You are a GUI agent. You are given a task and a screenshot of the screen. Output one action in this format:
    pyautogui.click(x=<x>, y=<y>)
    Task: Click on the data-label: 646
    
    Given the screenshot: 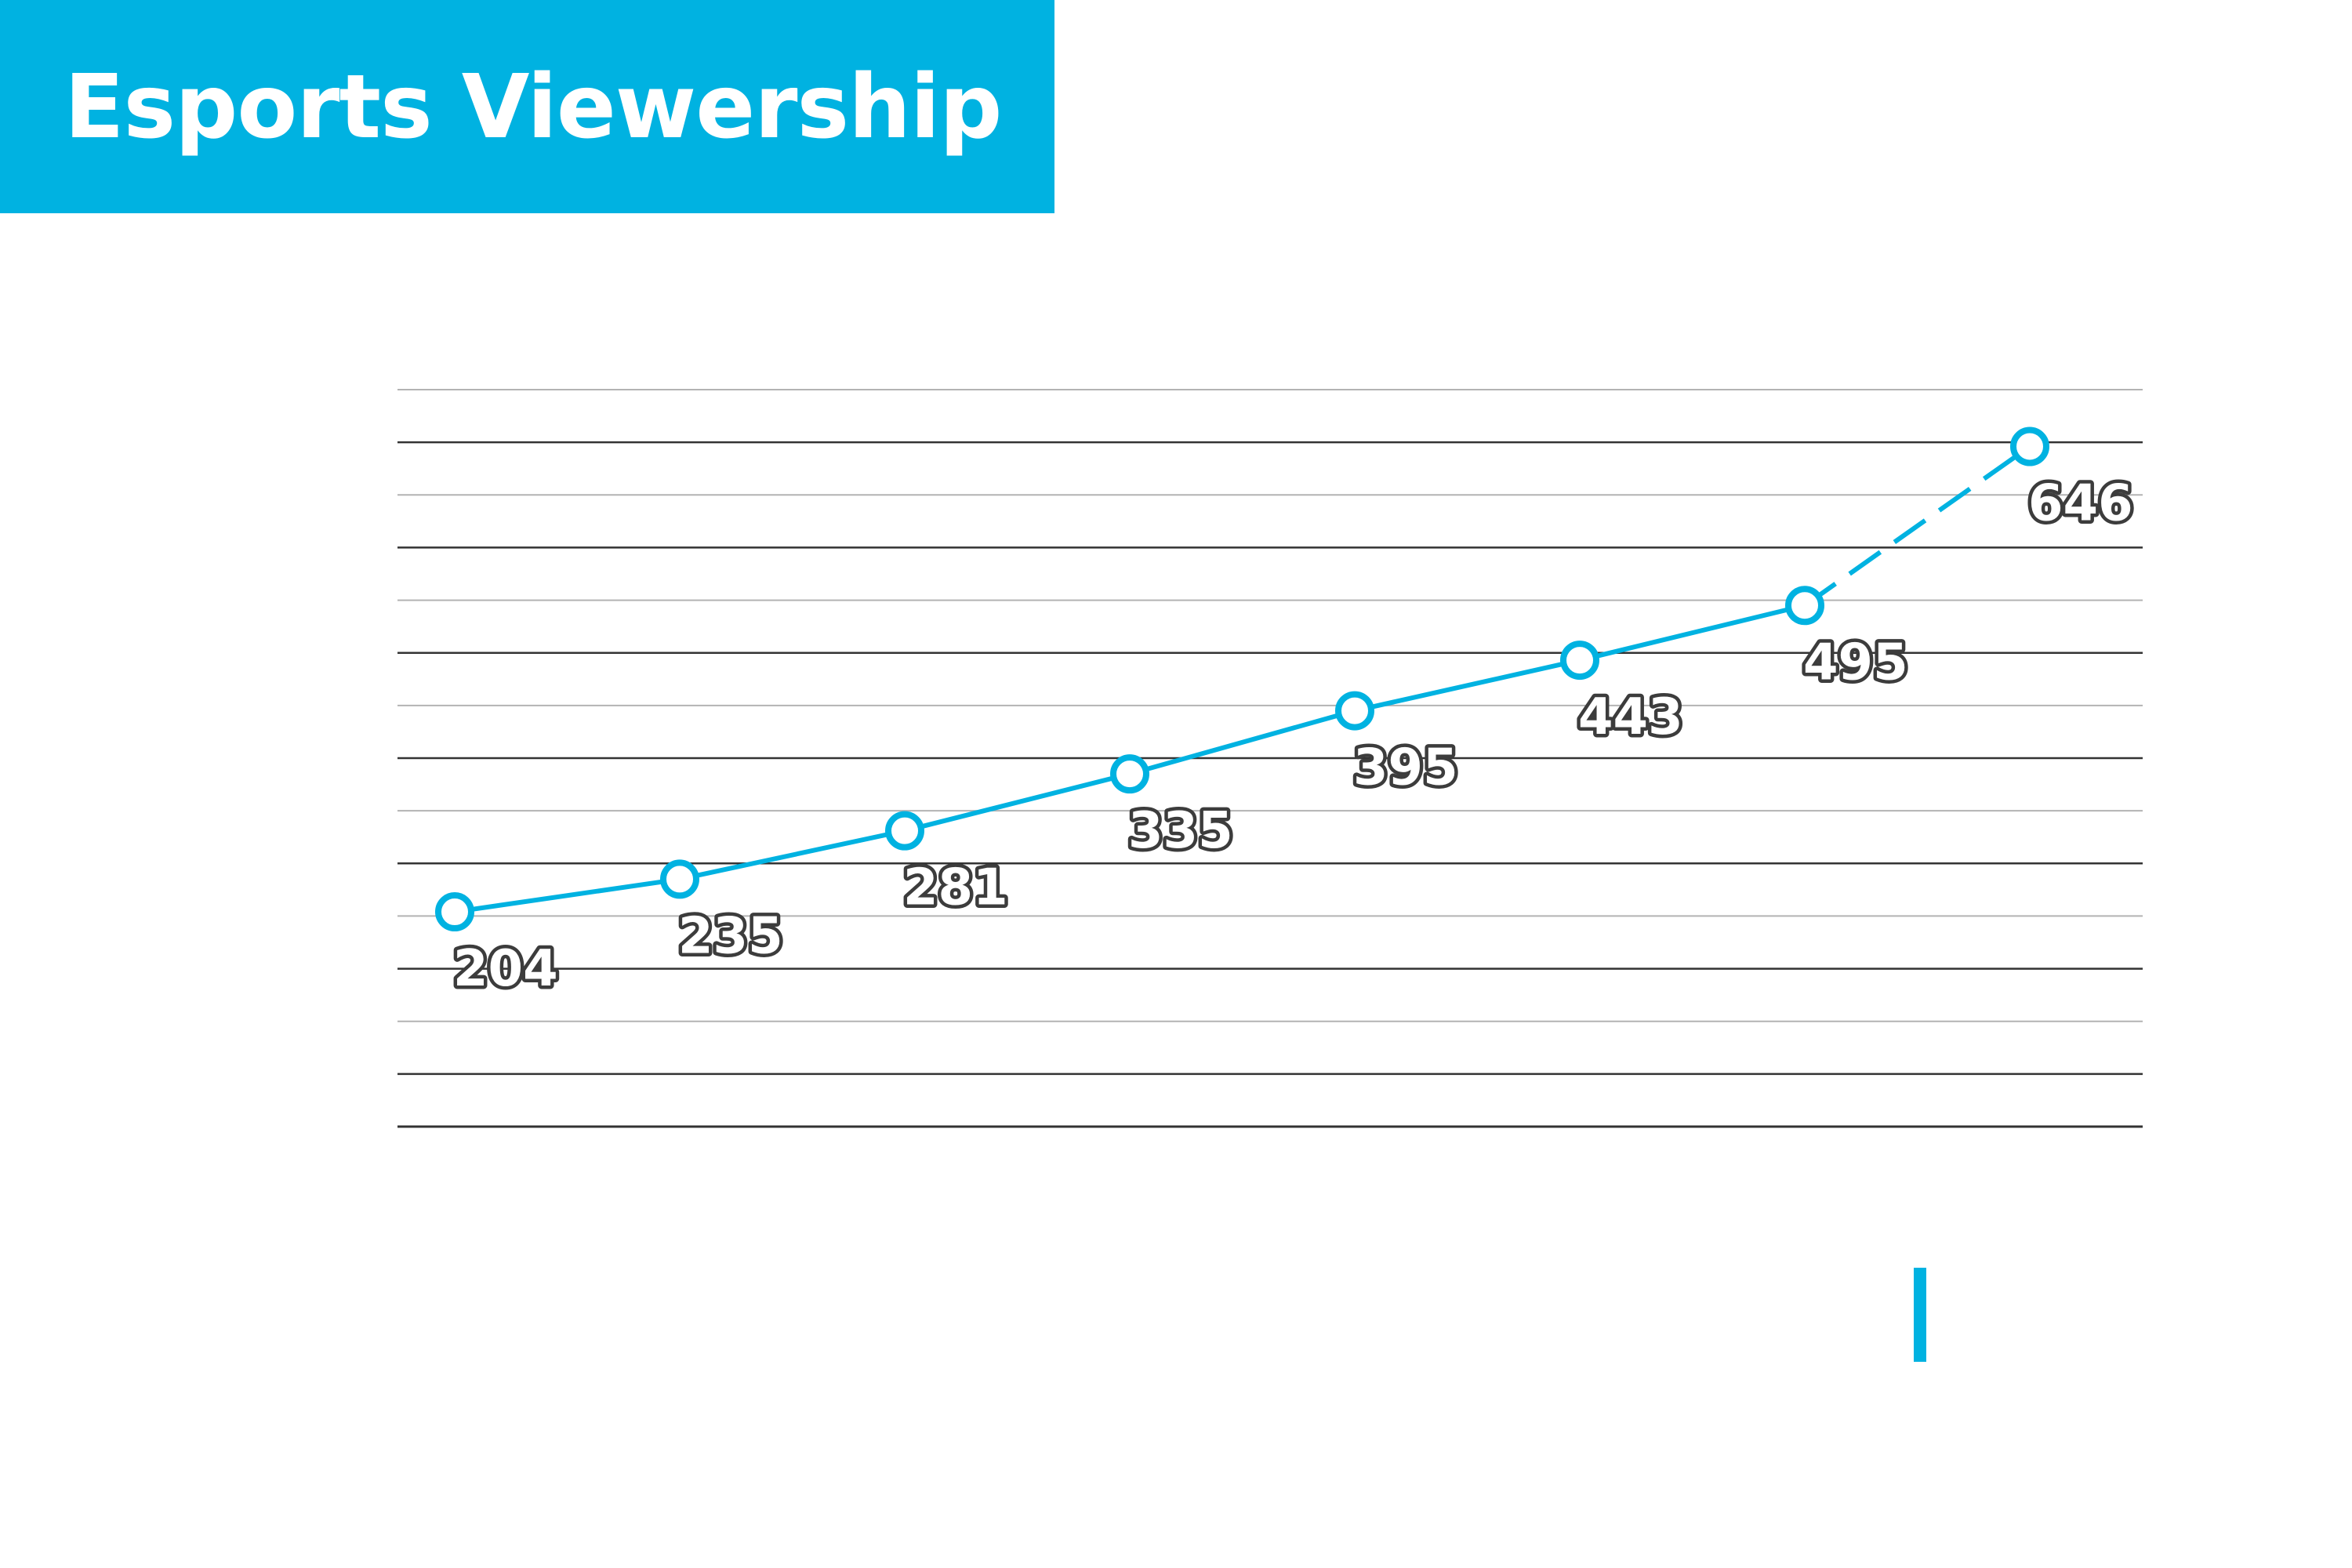 What is the action you would take?
    pyautogui.click(x=2080, y=504)
    